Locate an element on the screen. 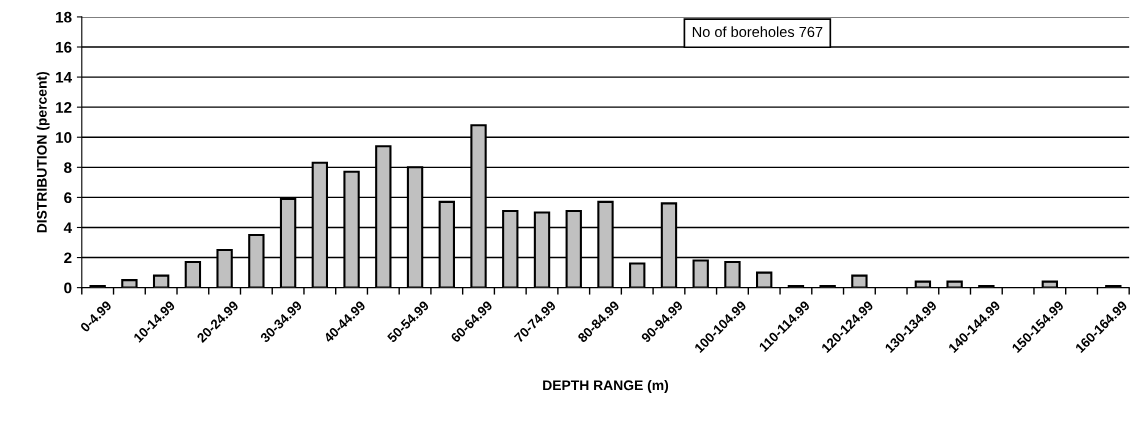 The width and height of the screenshot is (1136, 423). y-tick-label: 14 is located at coordinates (64, 77).